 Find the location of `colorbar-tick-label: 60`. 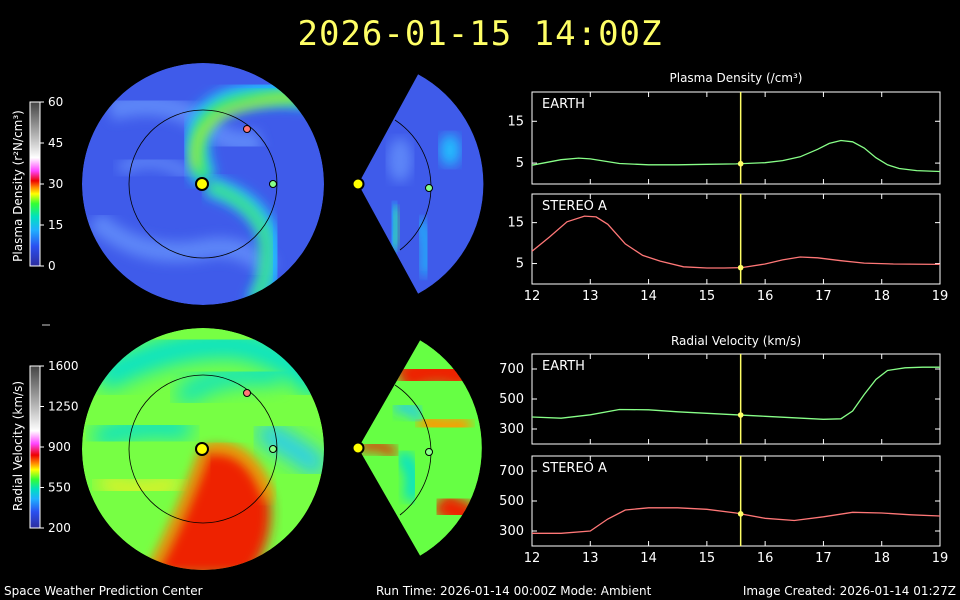

colorbar-tick-label: 60 is located at coordinates (55, 102).